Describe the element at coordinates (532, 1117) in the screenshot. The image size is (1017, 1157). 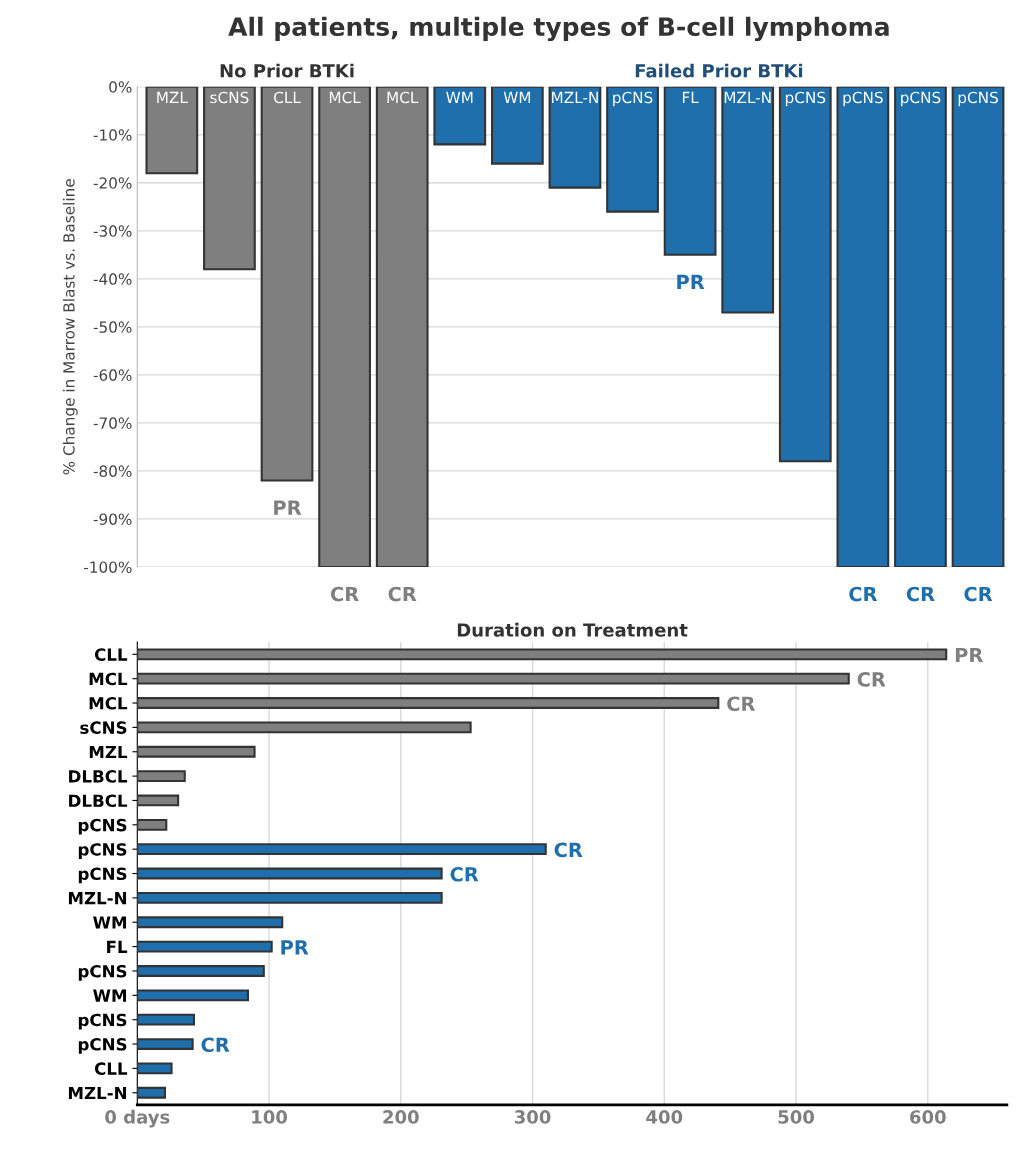
I see `x-tick-label: 300` at that location.